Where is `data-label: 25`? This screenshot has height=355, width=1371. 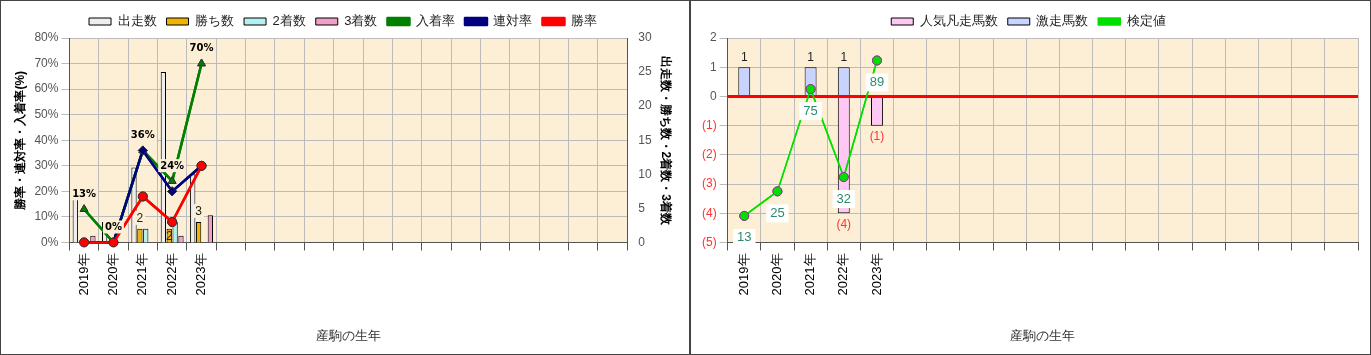
data-label: 25 is located at coordinates (777, 212).